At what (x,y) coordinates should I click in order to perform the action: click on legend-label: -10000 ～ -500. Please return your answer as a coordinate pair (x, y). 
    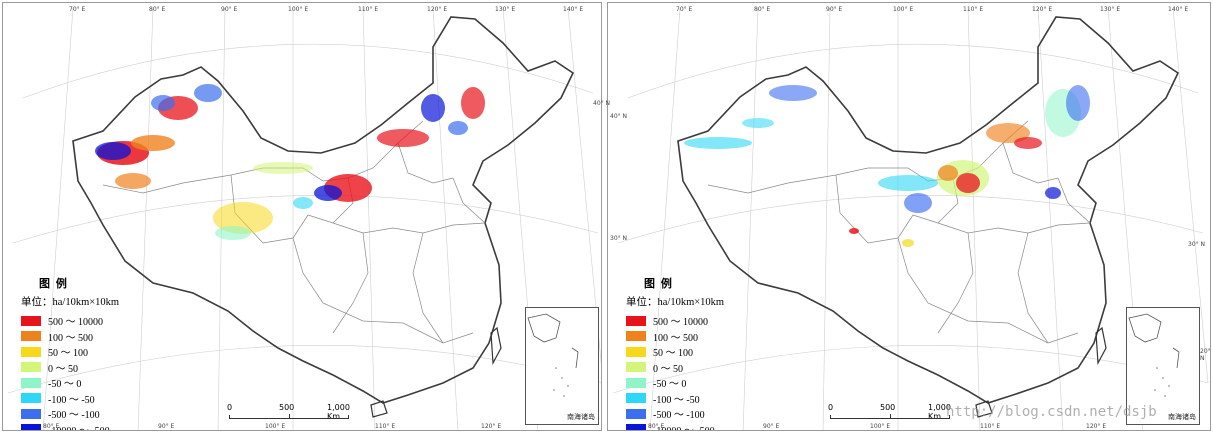
    Looking at the image, I should click on (79, 426).